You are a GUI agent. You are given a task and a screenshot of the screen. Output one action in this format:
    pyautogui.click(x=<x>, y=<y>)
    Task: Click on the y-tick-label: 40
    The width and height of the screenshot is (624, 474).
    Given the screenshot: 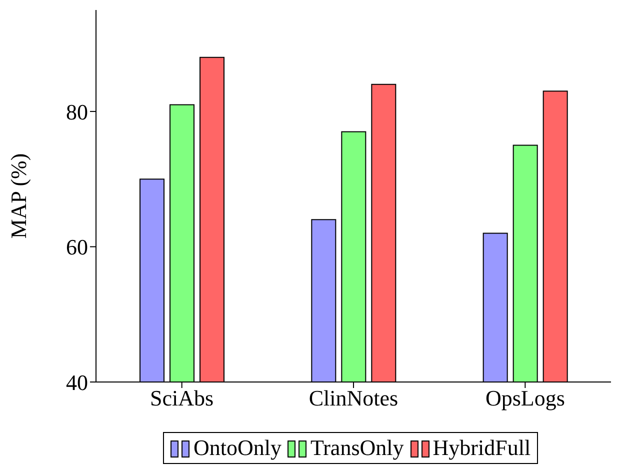 What is the action you would take?
    pyautogui.click(x=77, y=382)
    